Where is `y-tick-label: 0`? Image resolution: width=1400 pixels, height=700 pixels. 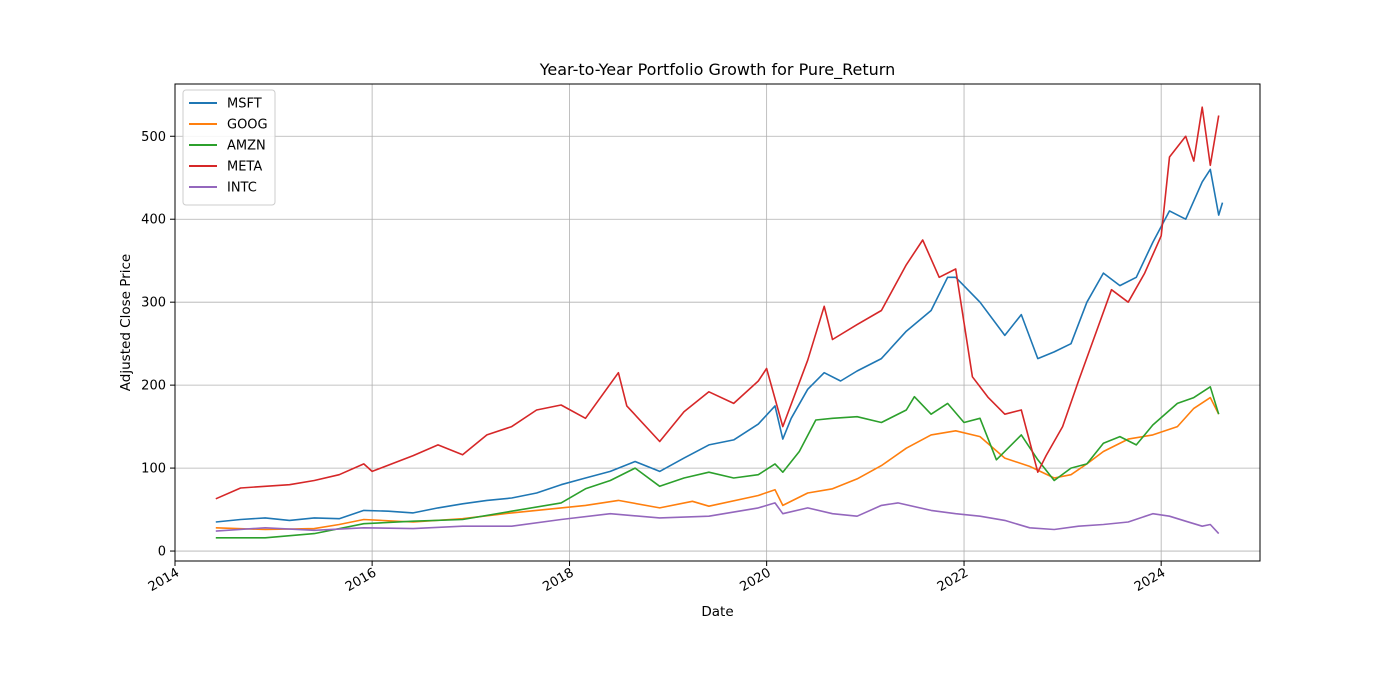
y-tick-label: 0 is located at coordinates (162, 552).